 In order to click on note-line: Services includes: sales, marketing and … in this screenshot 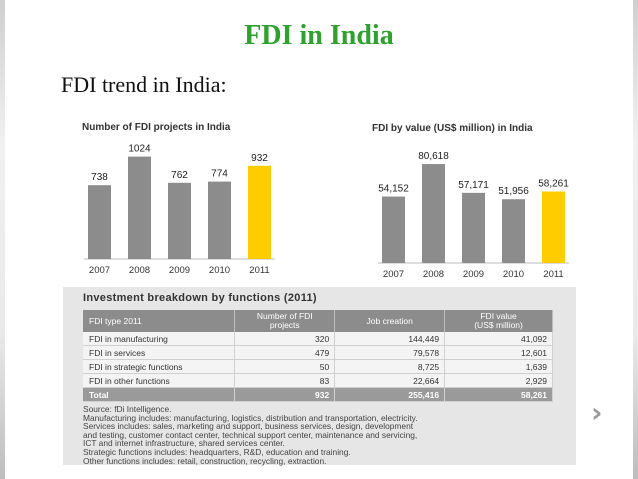, I will do `click(248, 426)`.